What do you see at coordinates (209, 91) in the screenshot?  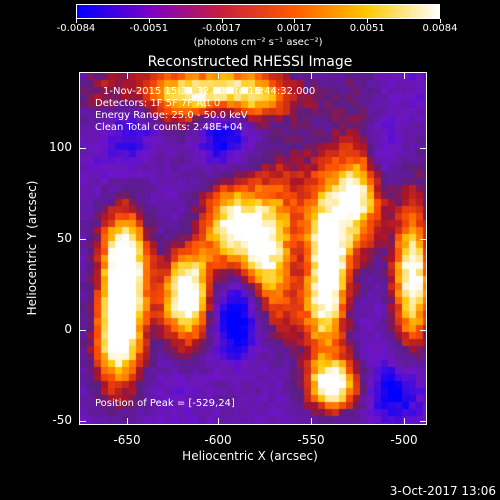 I see `time-range-text: 1-Nov-2015 15:34:32.000 to 15:44:32.000` at bounding box center [209, 91].